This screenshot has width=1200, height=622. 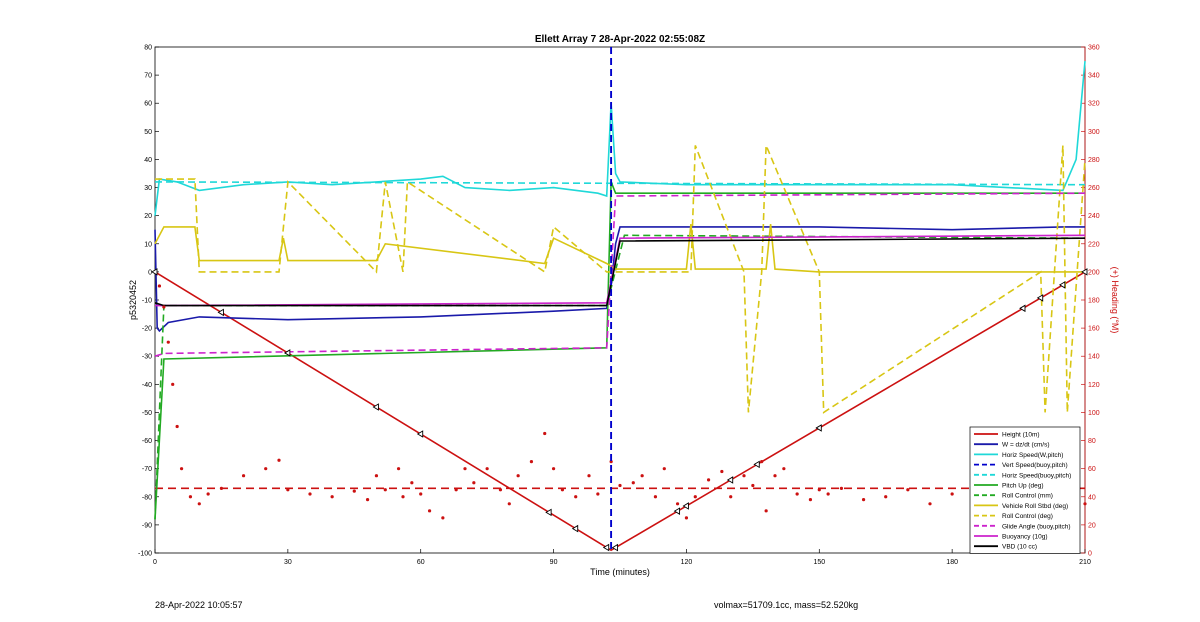 What do you see at coordinates (147, 441) in the screenshot?
I see `y-tick-label: -60` at bounding box center [147, 441].